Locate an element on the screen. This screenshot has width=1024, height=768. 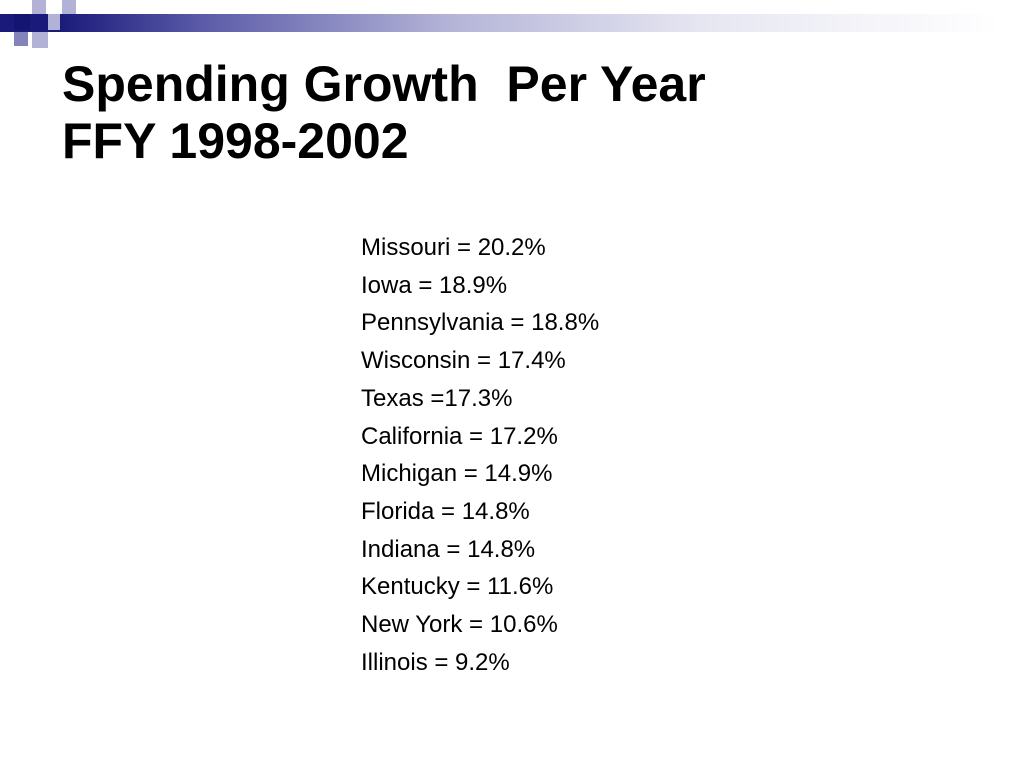
list-item: Florida = 14.8% is located at coordinates (445, 511).